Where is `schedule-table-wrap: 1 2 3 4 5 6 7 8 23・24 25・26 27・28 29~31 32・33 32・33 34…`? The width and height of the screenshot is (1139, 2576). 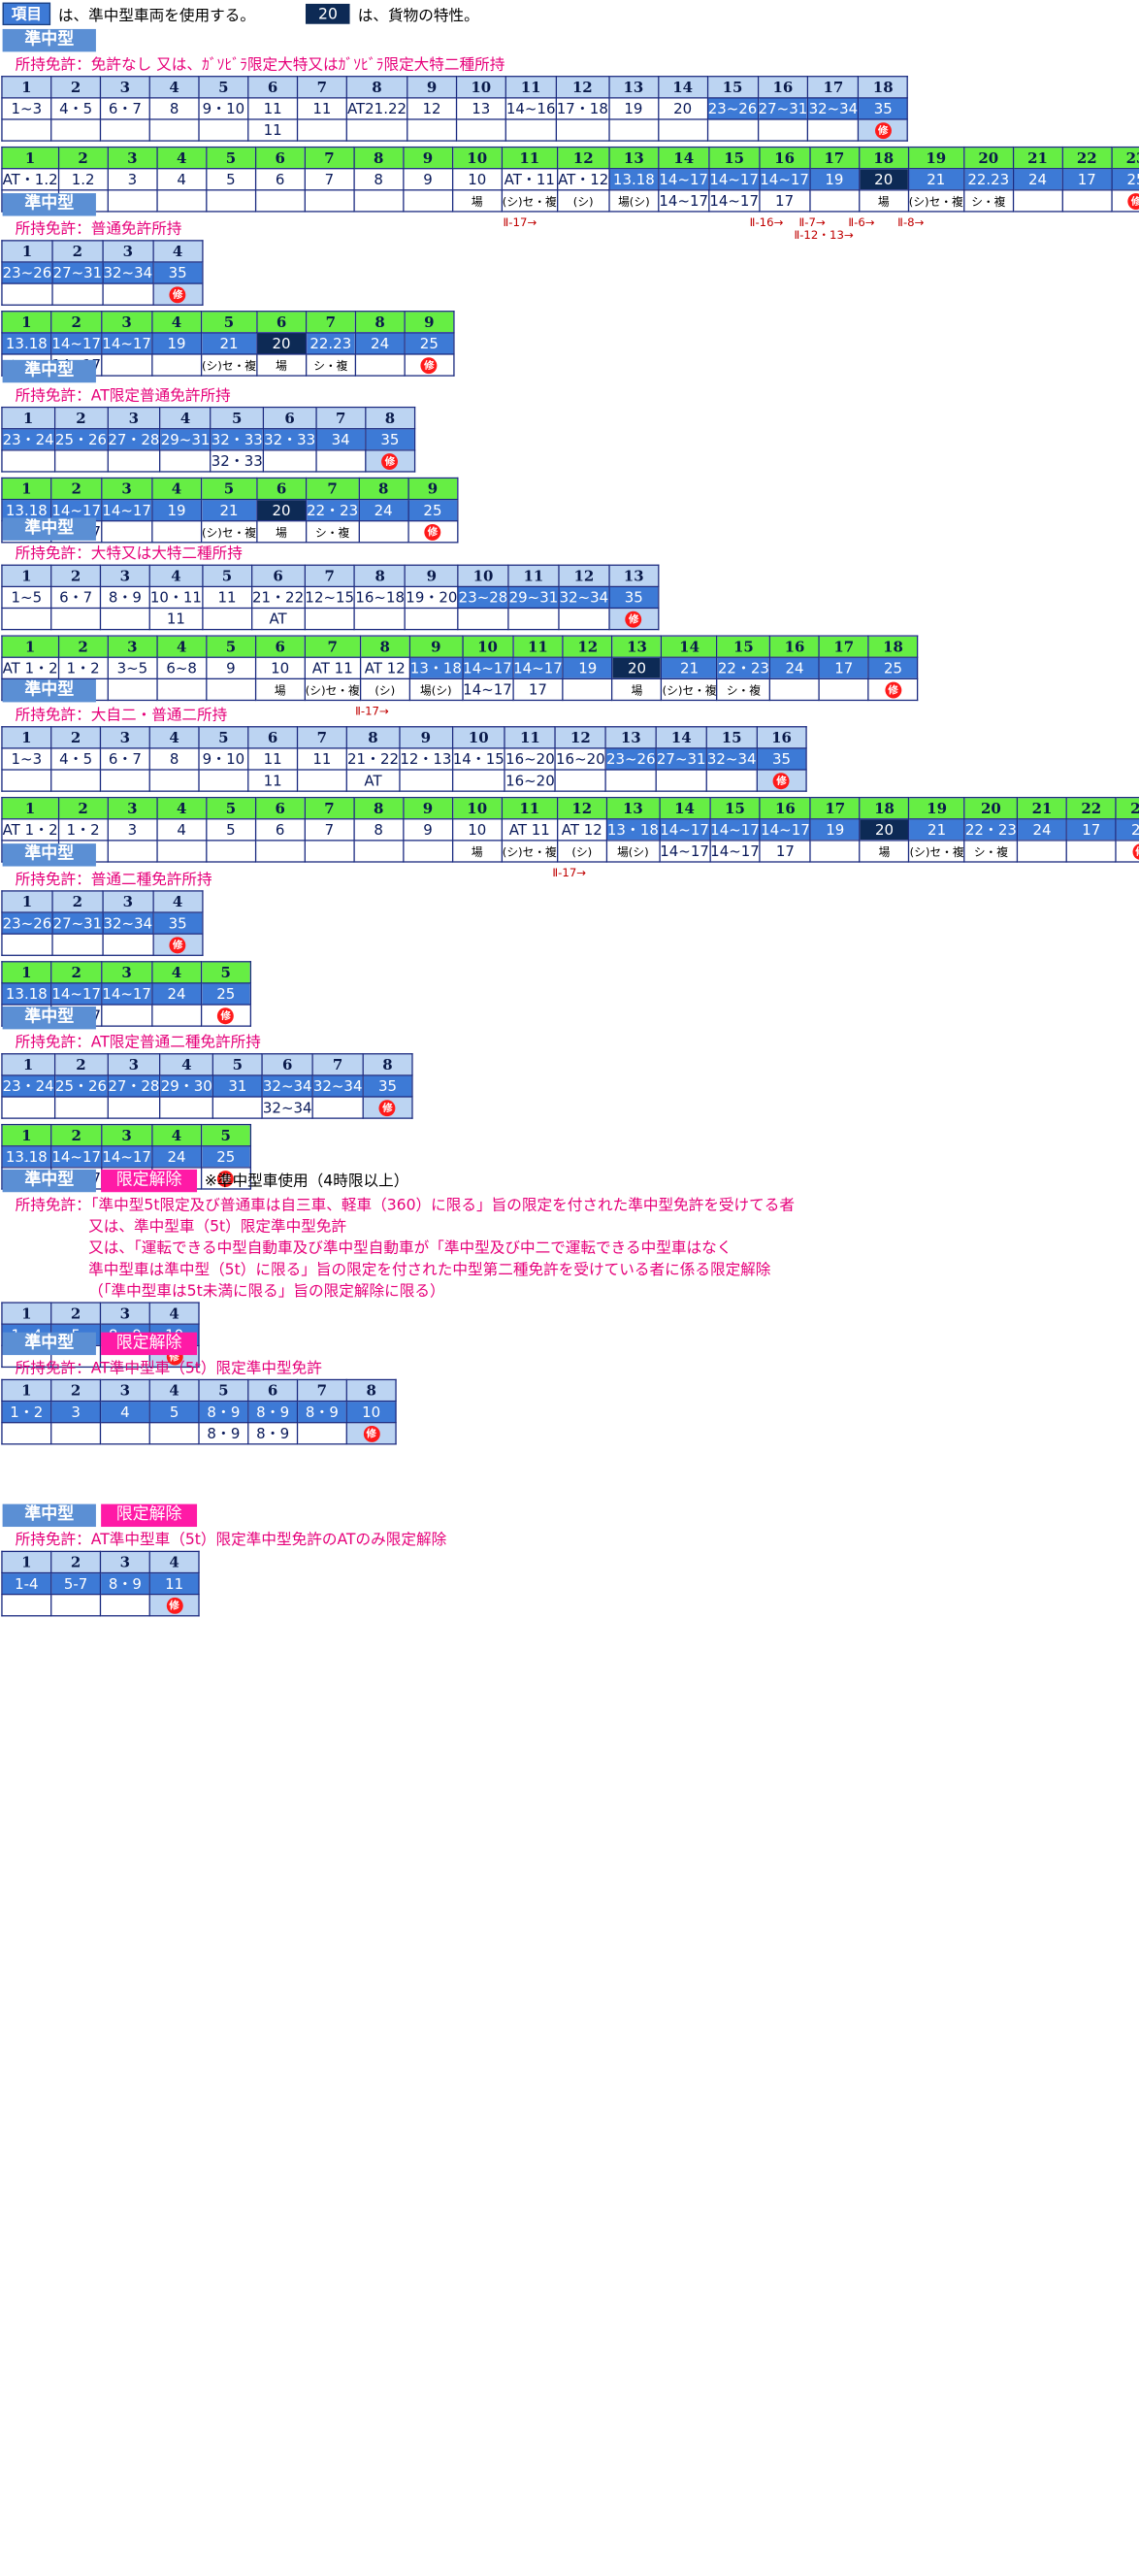
schedule-table-wrap: 1 2 3 4 5 6 7 8 23・24 25・26 27・28 29~31 32・33 32・33 34… is located at coordinates (229, 439).